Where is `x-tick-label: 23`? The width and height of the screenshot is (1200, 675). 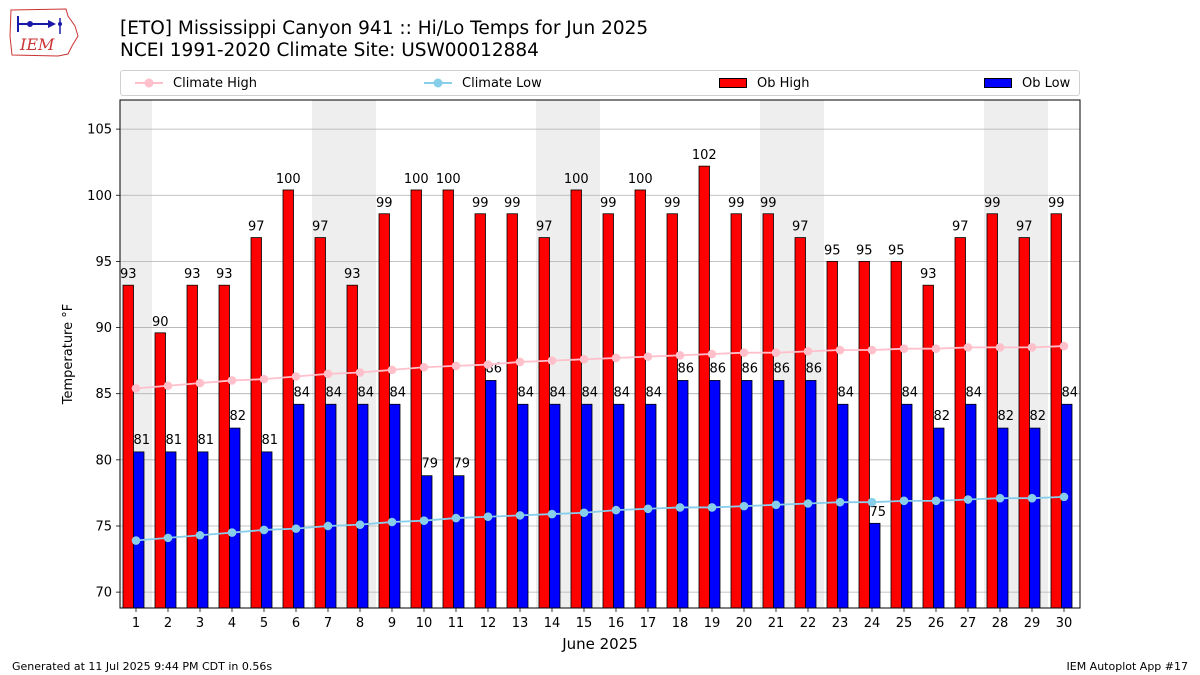
x-tick-label: 23 is located at coordinates (840, 623).